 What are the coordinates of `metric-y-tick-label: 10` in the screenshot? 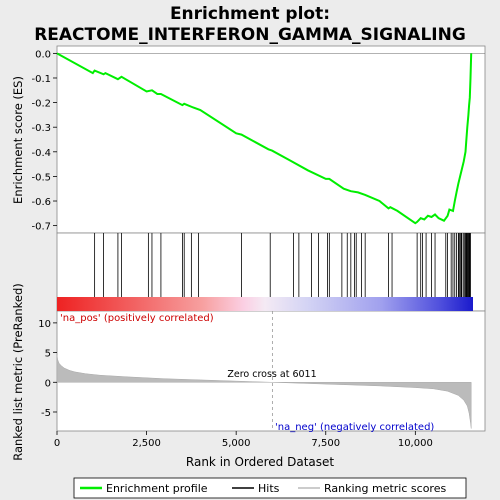 It's located at (44, 324).